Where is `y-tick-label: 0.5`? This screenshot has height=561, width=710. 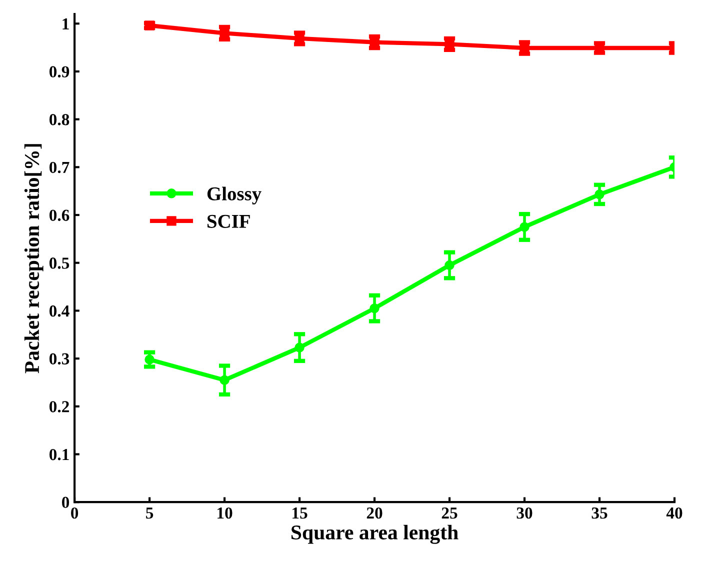
y-tick-label: 0.5 is located at coordinates (59, 263).